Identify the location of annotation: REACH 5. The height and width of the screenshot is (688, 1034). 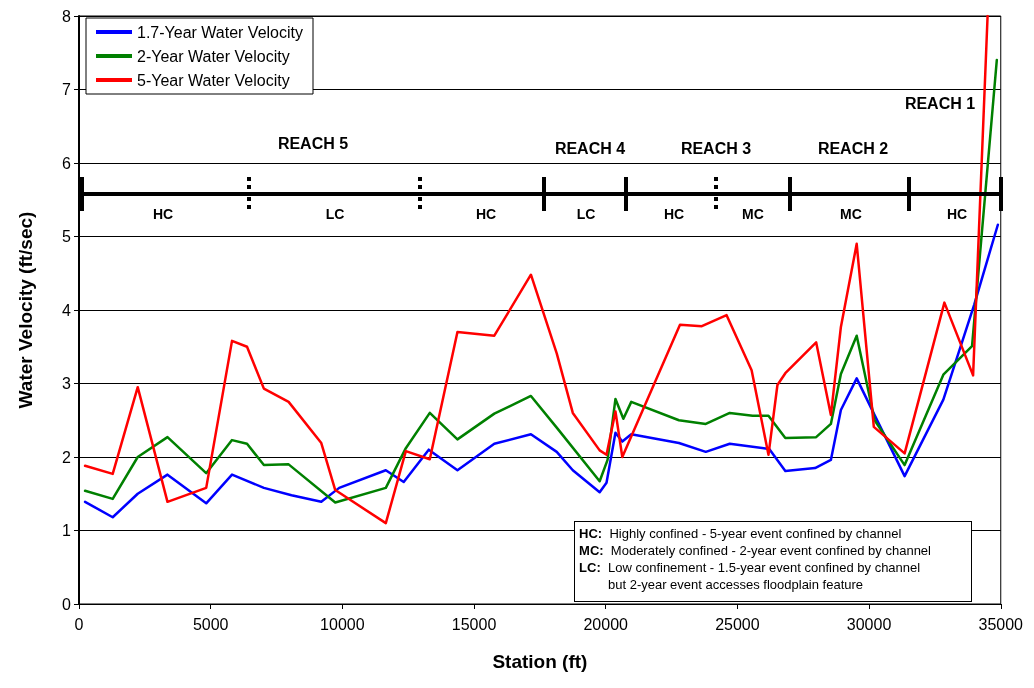
(313, 144).